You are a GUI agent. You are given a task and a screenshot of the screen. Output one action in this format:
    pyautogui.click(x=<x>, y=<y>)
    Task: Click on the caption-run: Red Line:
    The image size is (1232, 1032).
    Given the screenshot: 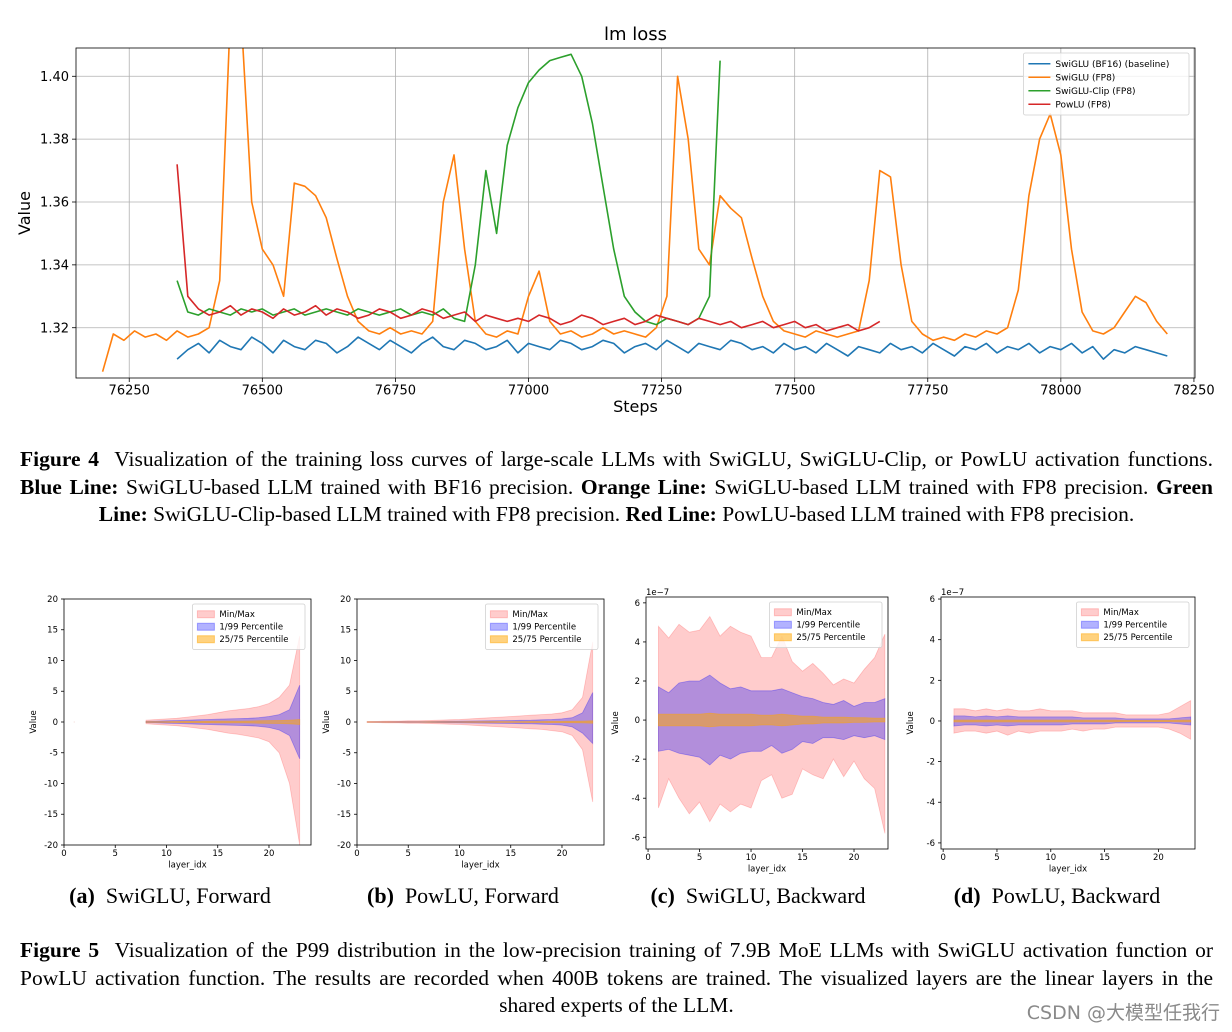 What is the action you would take?
    pyautogui.click(x=671, y=514)
    